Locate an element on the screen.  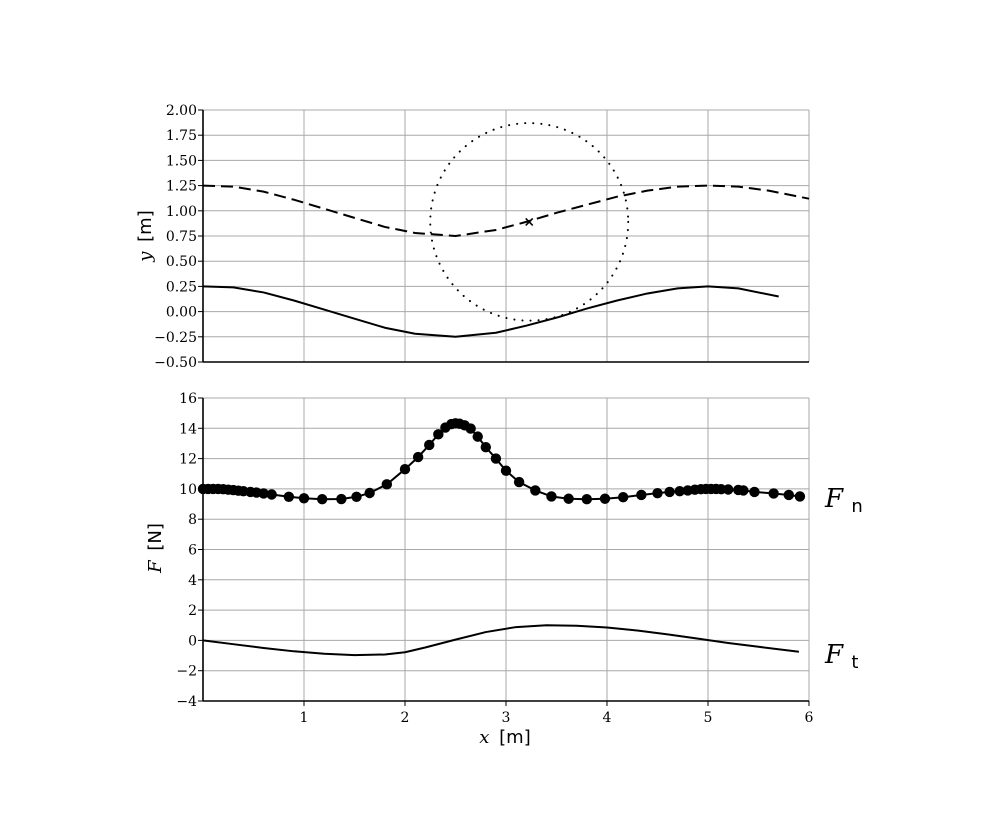
bottom-y-tick-label: 16 is located at coordinates (188, 399).